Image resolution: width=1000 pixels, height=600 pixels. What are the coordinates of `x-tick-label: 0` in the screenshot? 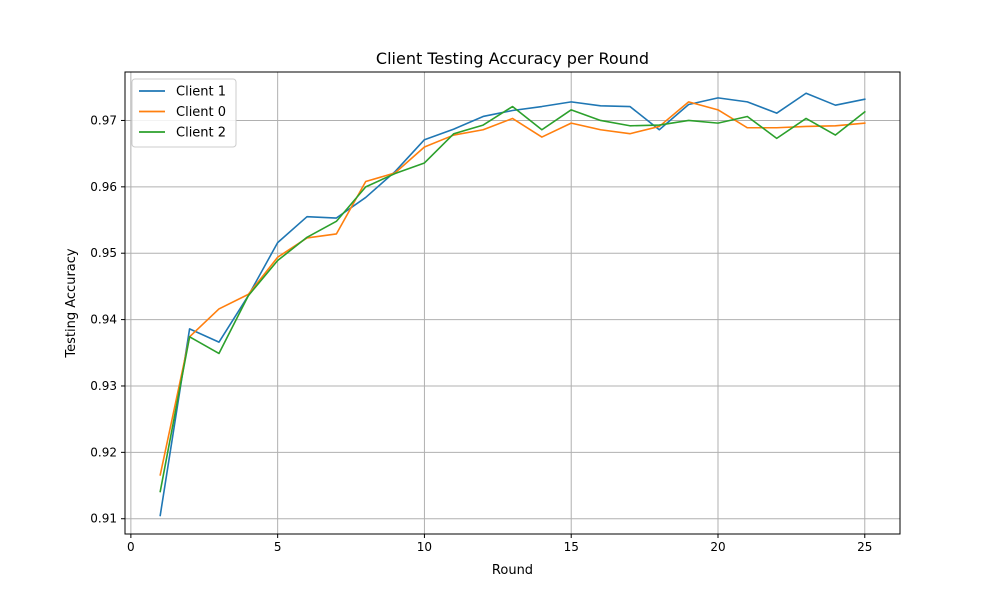 It's located at (131, 547).